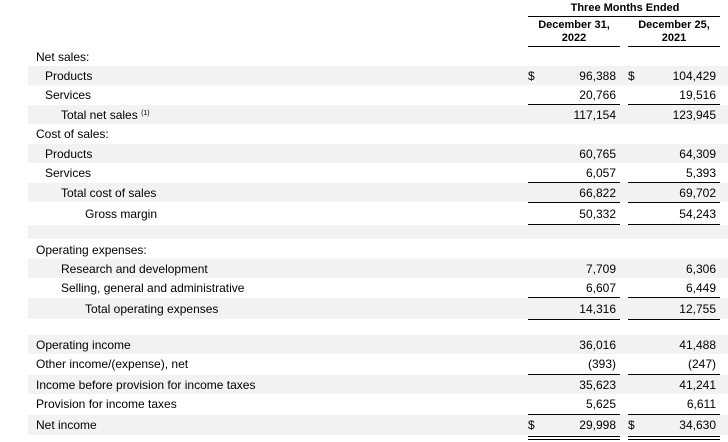 This screenshot has height=442, width=728. Describe the element at coordinates (134, 268) in the screenshot. I see `row-label: Research and development` at that location.